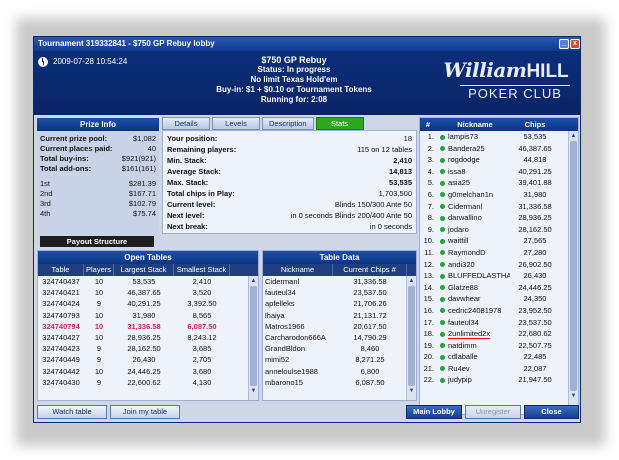 Image resolution: width=619 pixels, height=460 pixels. I want to click on player-name: issa8, so click(457, 171).